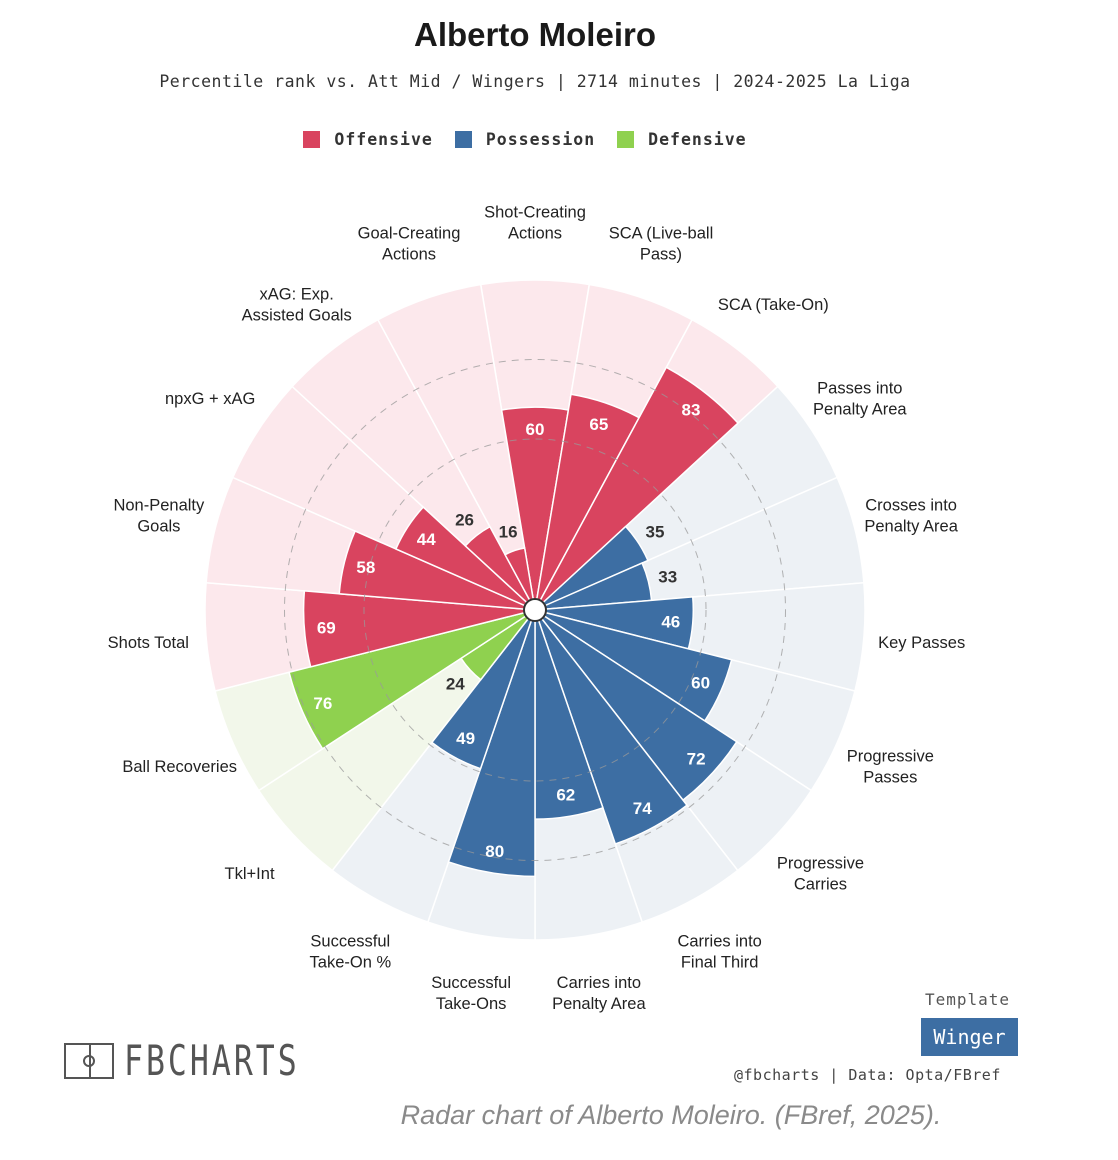 The image size is (1118, 1160). I want to click on metric-label: Successful Take-Ons, so click(471, 993).